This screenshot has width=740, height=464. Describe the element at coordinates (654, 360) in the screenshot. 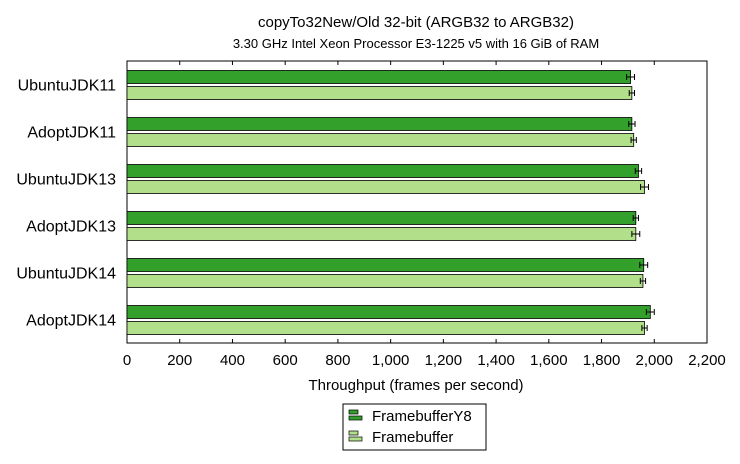

I see `x-tick-label: 2,000` at that location.